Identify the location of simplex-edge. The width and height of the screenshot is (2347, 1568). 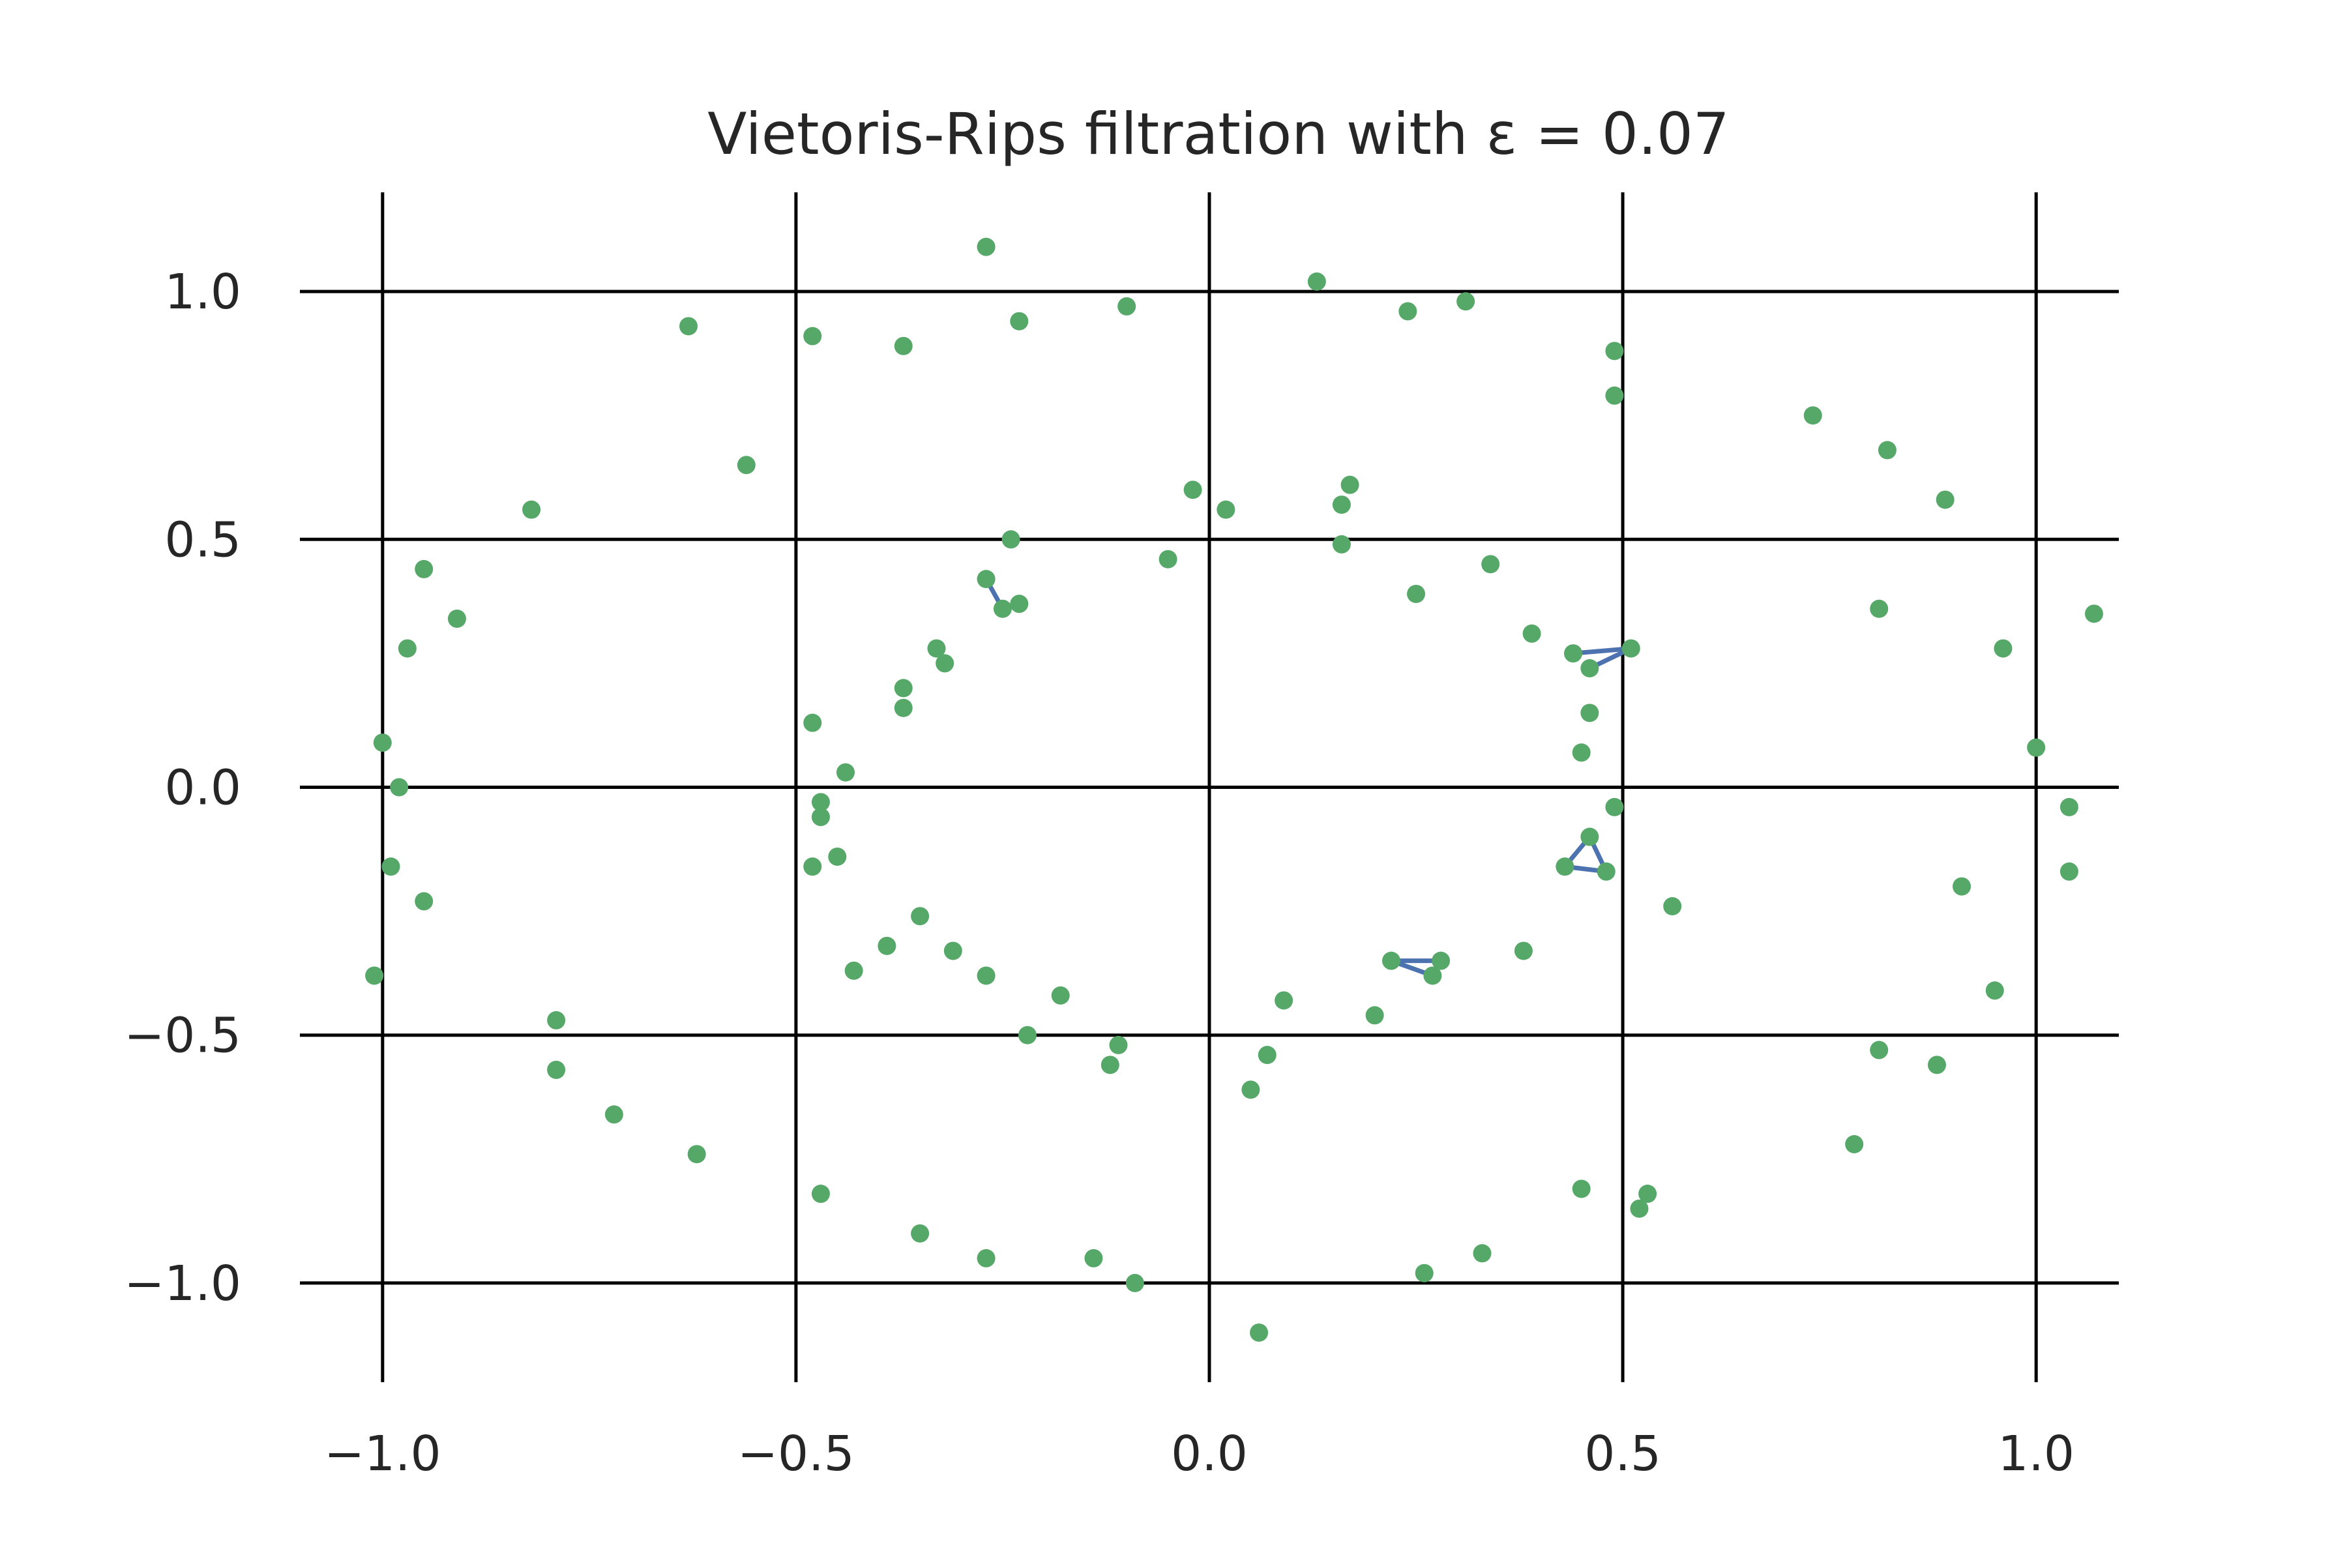
(1603, 651).